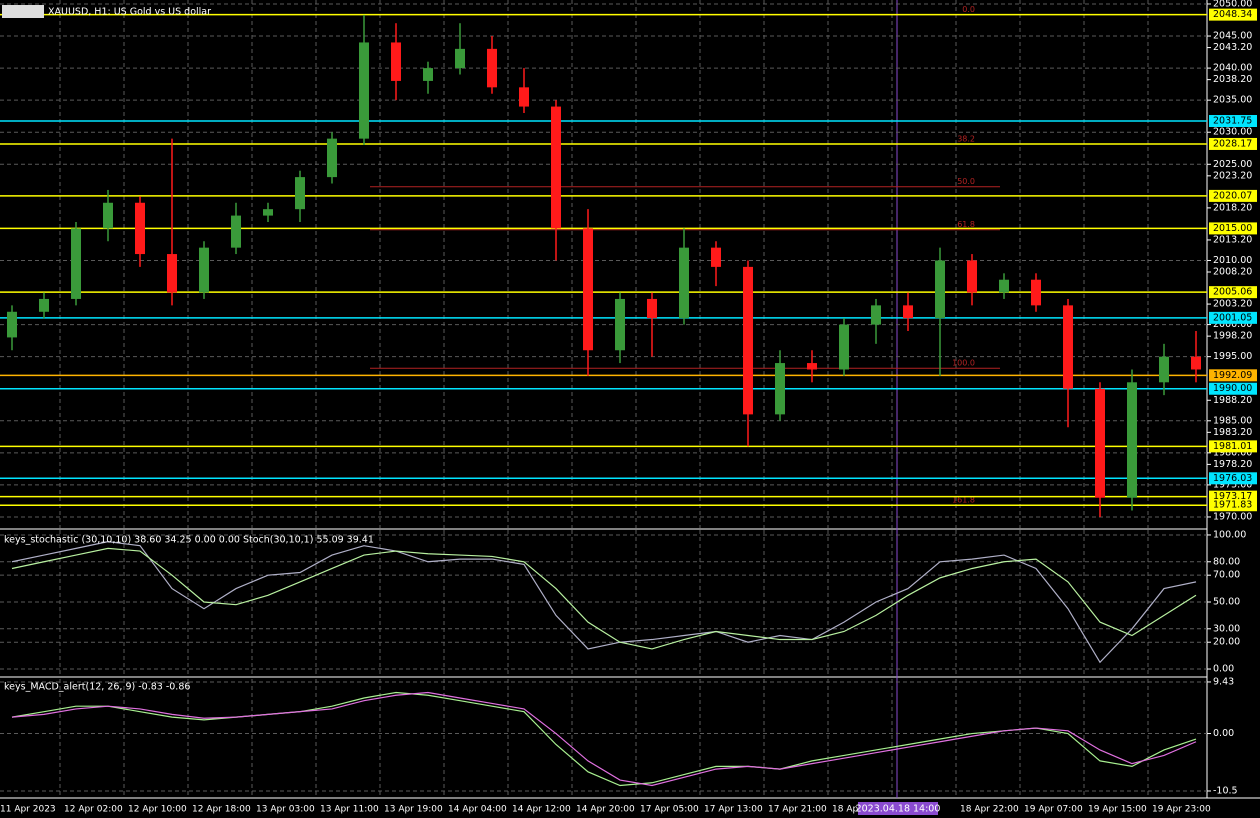  I want to click on x-tick-label: 14 Apr 20:00, so click(605, 810).